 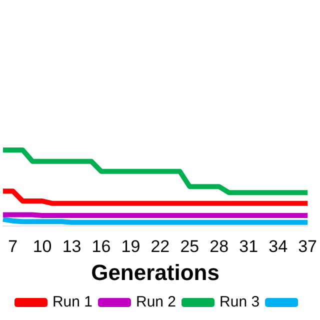 What do you see at coordinates (72, 246) in the screenshot?
I see `x-tick-label: 13` at bounding box center [72, 246].